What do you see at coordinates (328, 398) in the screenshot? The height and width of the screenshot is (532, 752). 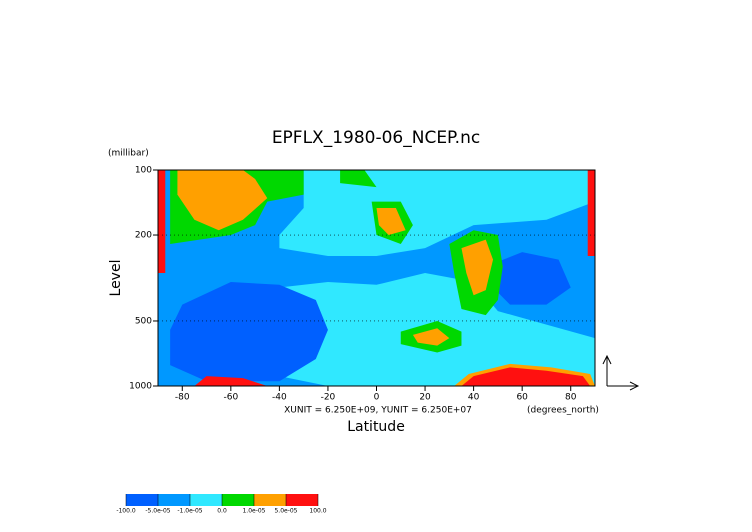 I see `x-tick-label: -20` at bounding box center [328, 398].